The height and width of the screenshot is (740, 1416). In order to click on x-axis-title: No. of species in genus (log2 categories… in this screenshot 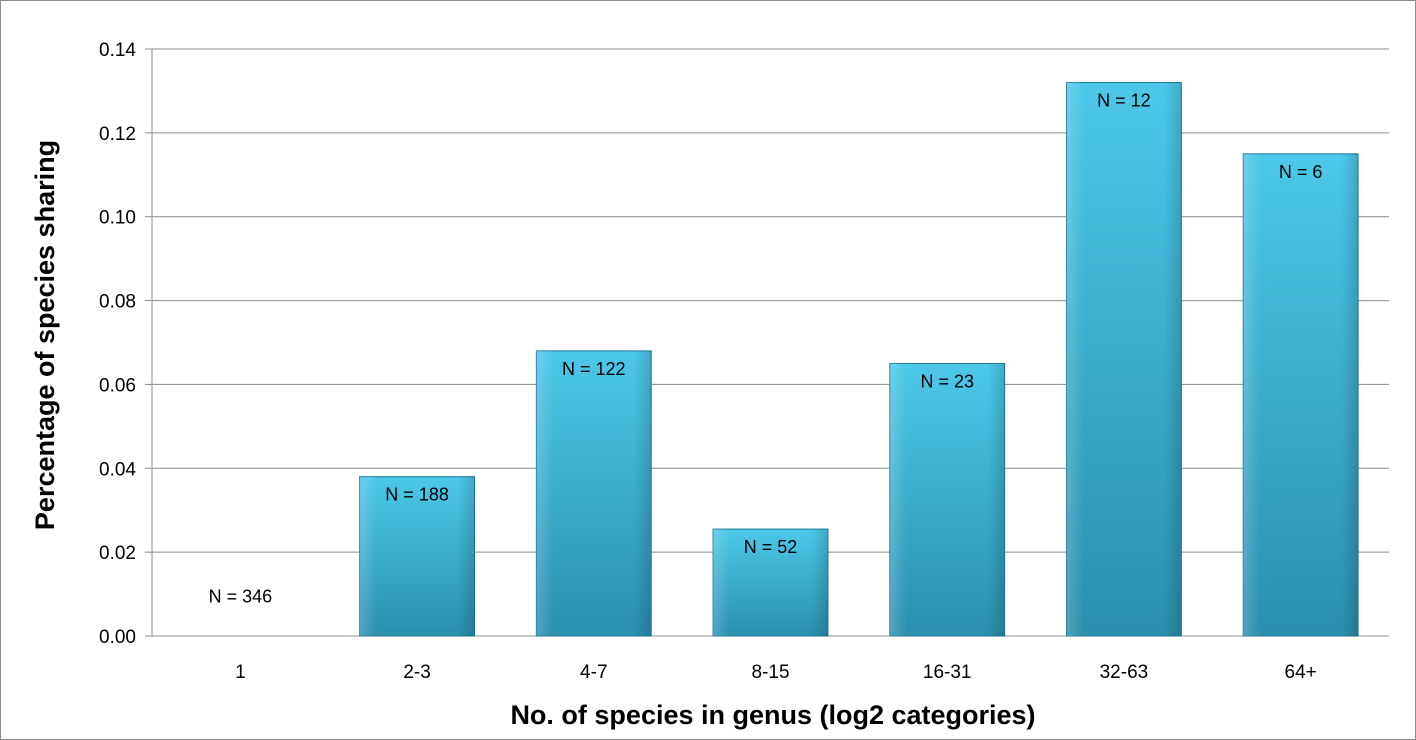, I will do `click(772, 715)`.